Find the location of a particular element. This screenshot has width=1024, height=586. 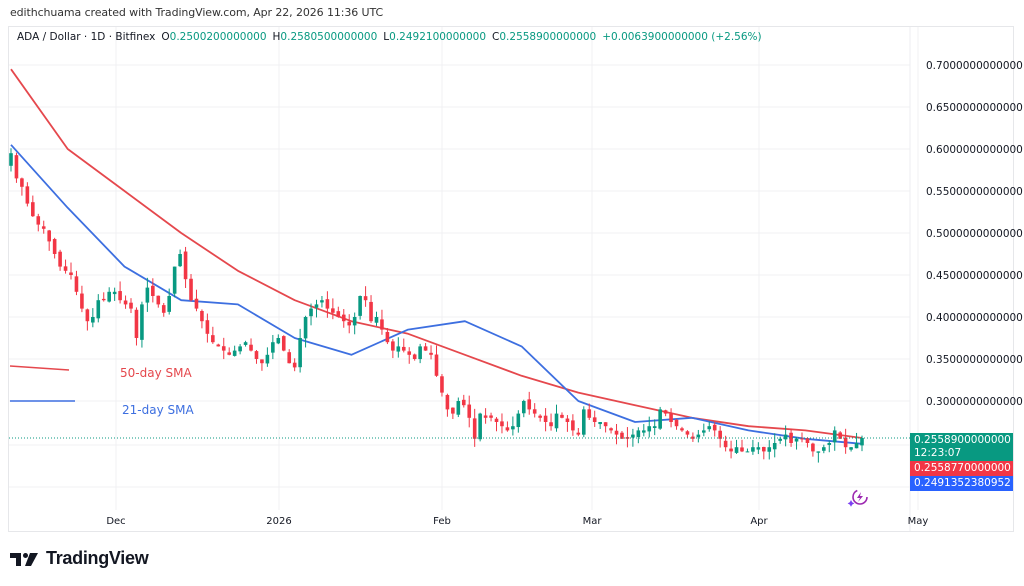

time-axis: Dec 2026 Feb Mar Apr May is located at coordinates (517, 521).